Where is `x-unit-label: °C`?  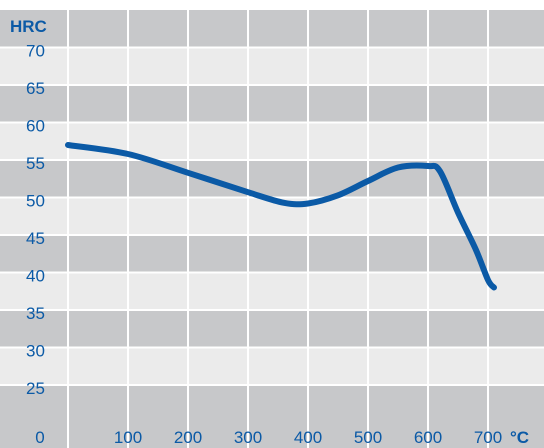 x-unit-label: °C is located at coordinates (519, 437).